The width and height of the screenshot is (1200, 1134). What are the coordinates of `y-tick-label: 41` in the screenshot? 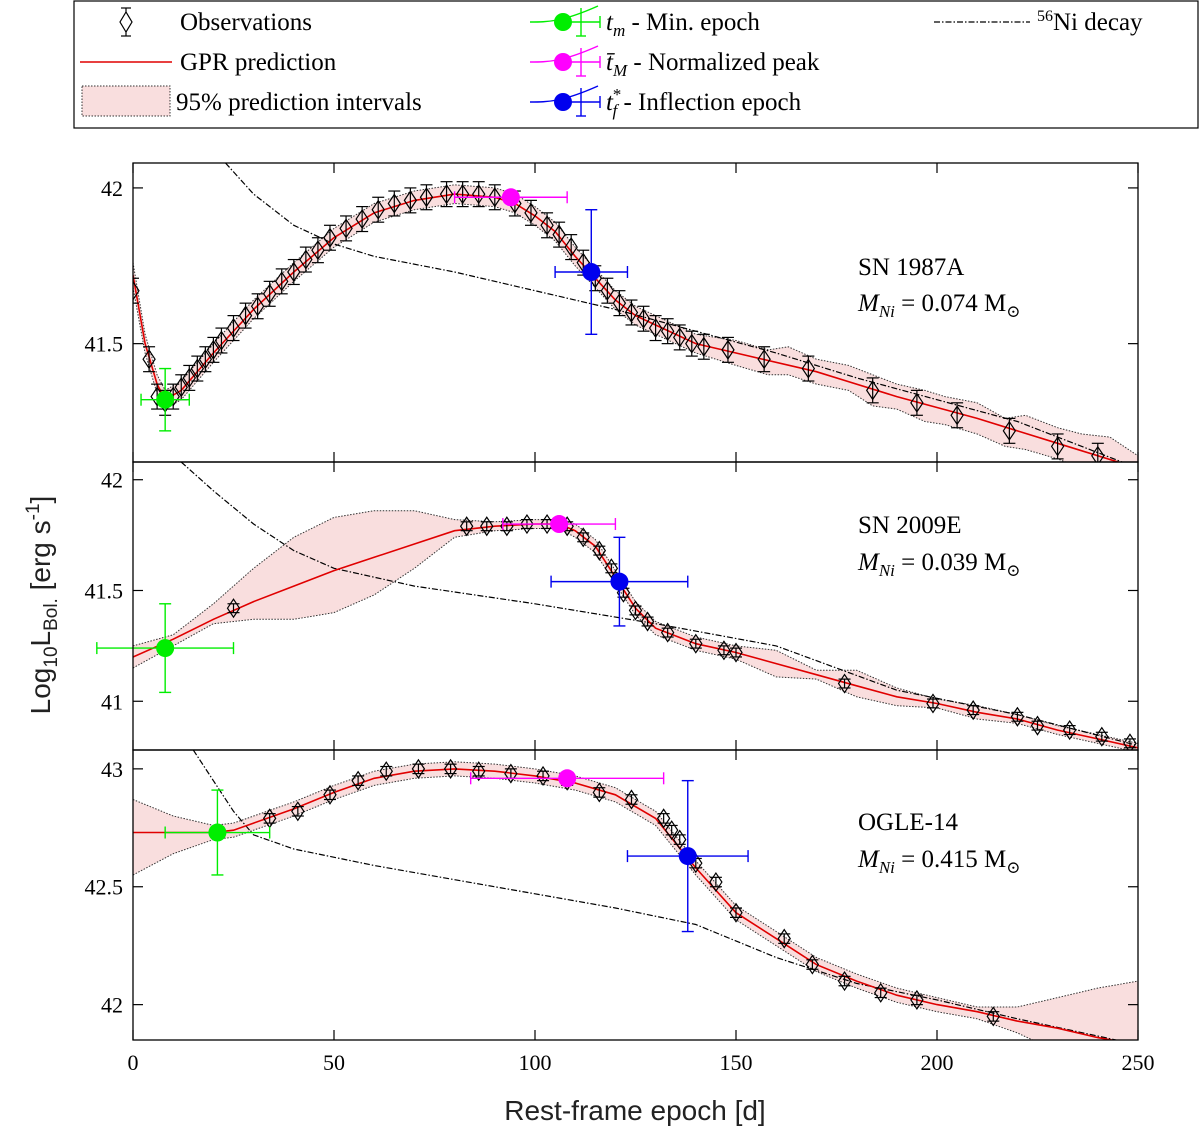 It's located at (112, 701).